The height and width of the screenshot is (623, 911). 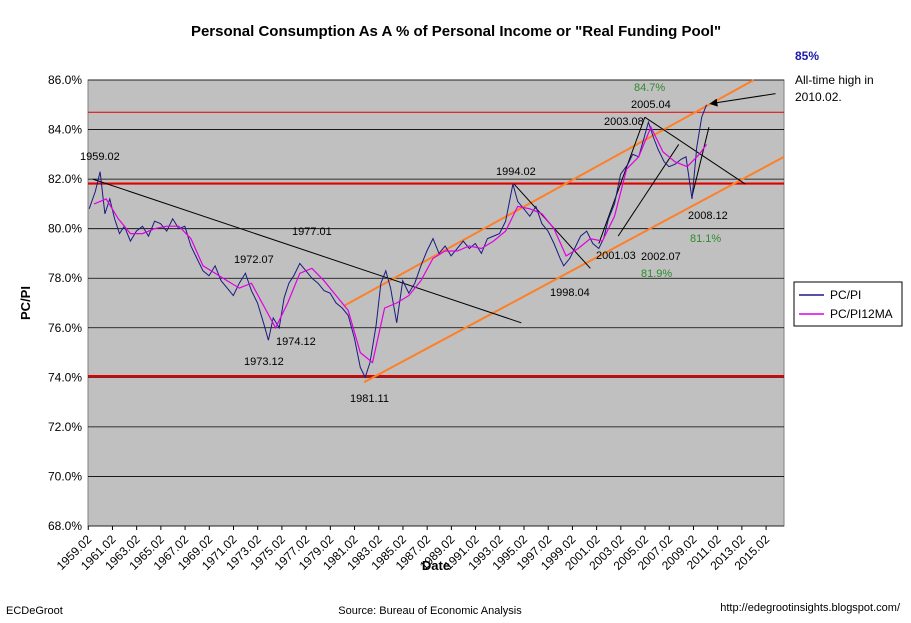 What do you see at coordinates (65, 130) in the screenshot?
I see `y-tick-label: 84.0%` at bounding box center [65, 130].